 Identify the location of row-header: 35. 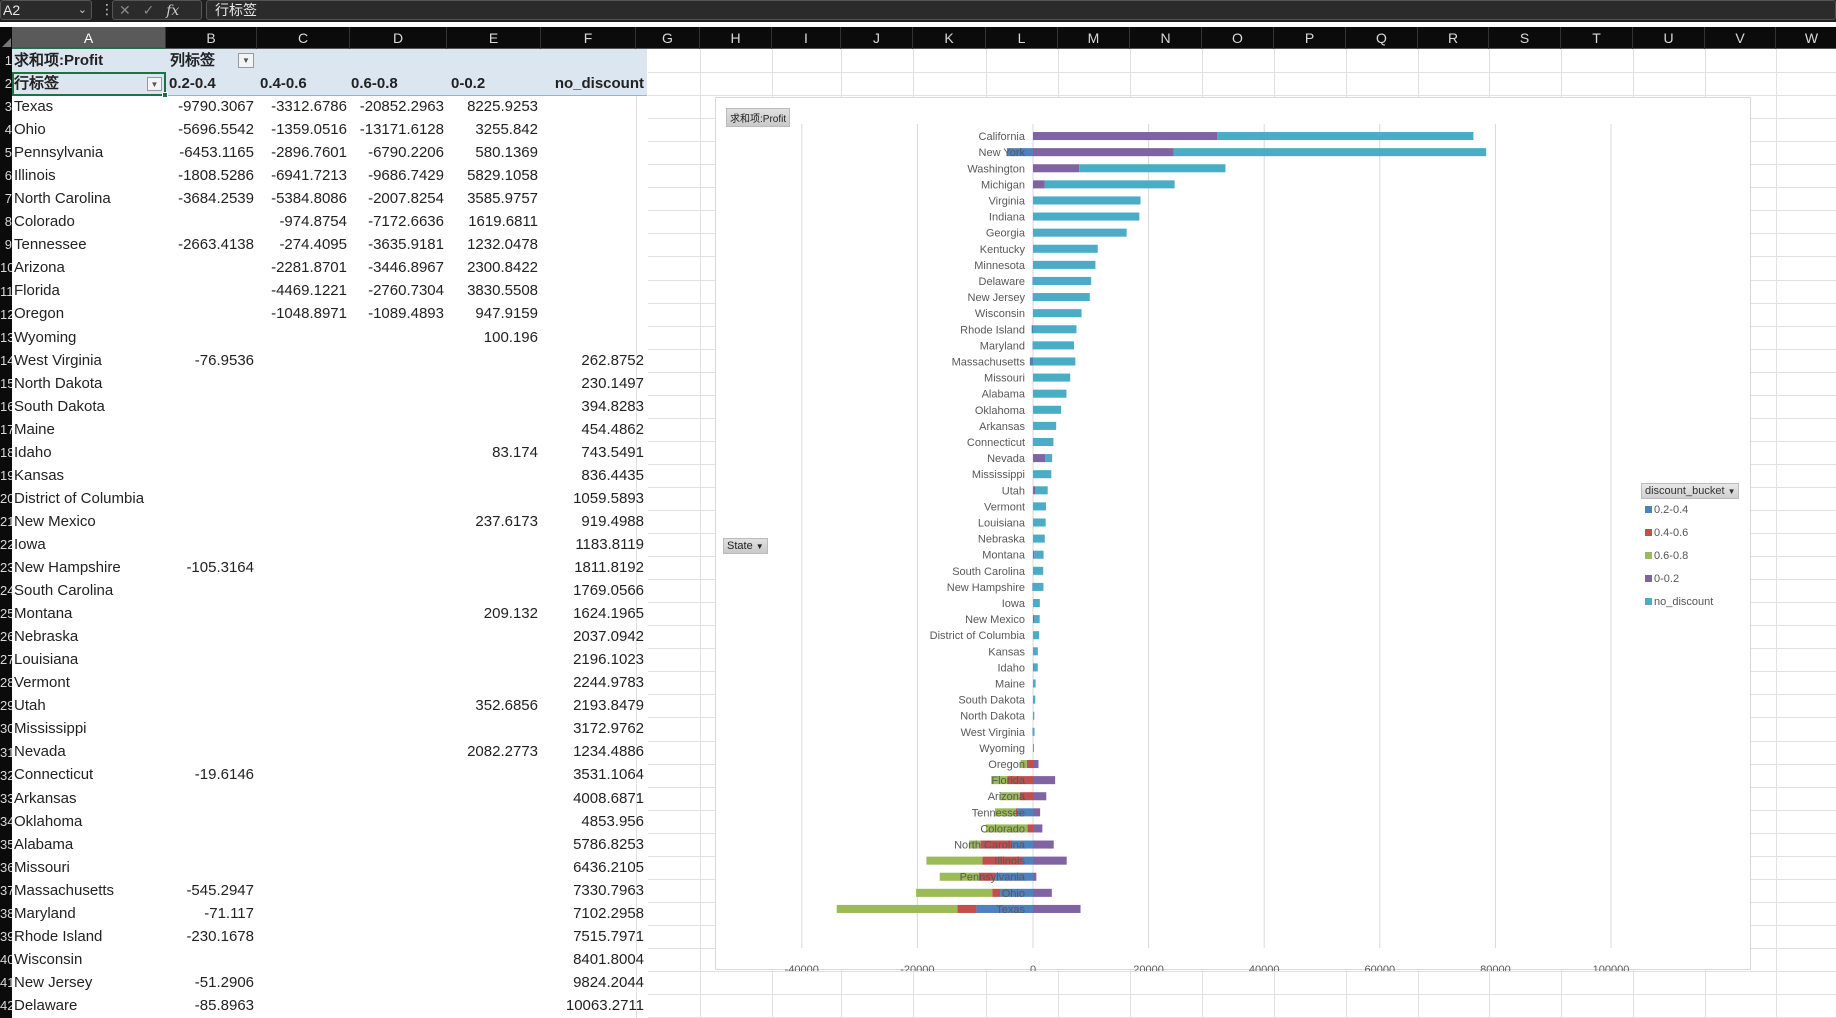
(6, 844).